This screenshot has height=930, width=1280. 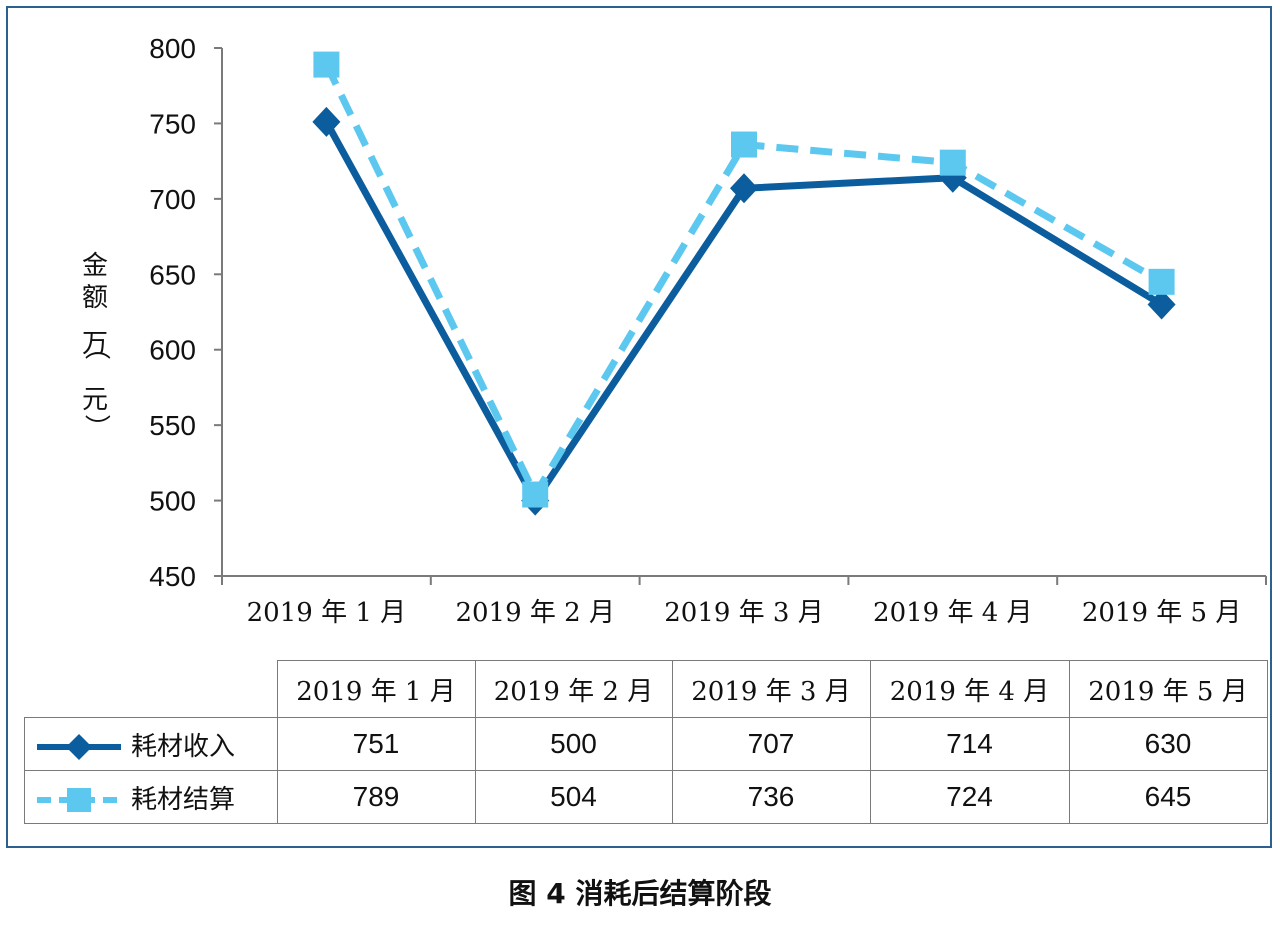 What do you see at coordinates (172, 576) in the screenshot?
I see `y-tick-label: 450` at bounding box center [172, 576].